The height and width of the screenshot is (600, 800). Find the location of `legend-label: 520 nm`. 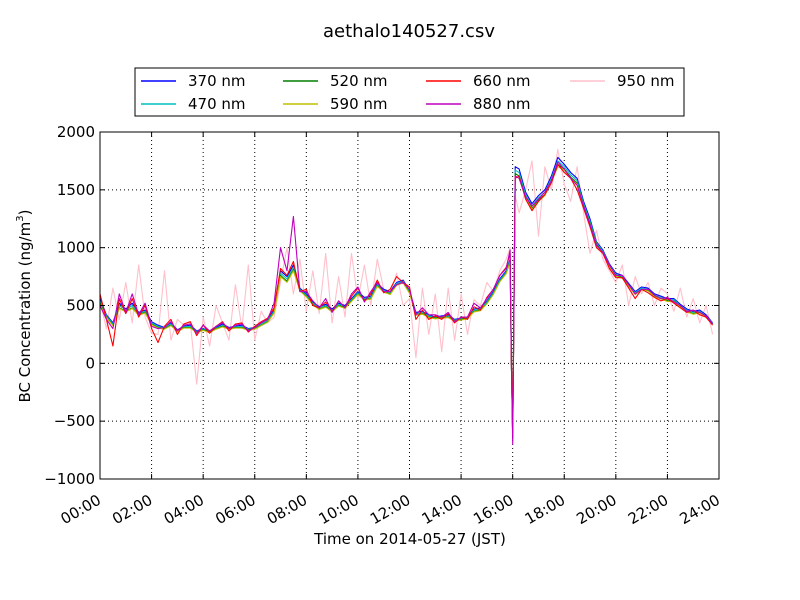

legend-label: 520 nm is located at coordinates (359, 81).